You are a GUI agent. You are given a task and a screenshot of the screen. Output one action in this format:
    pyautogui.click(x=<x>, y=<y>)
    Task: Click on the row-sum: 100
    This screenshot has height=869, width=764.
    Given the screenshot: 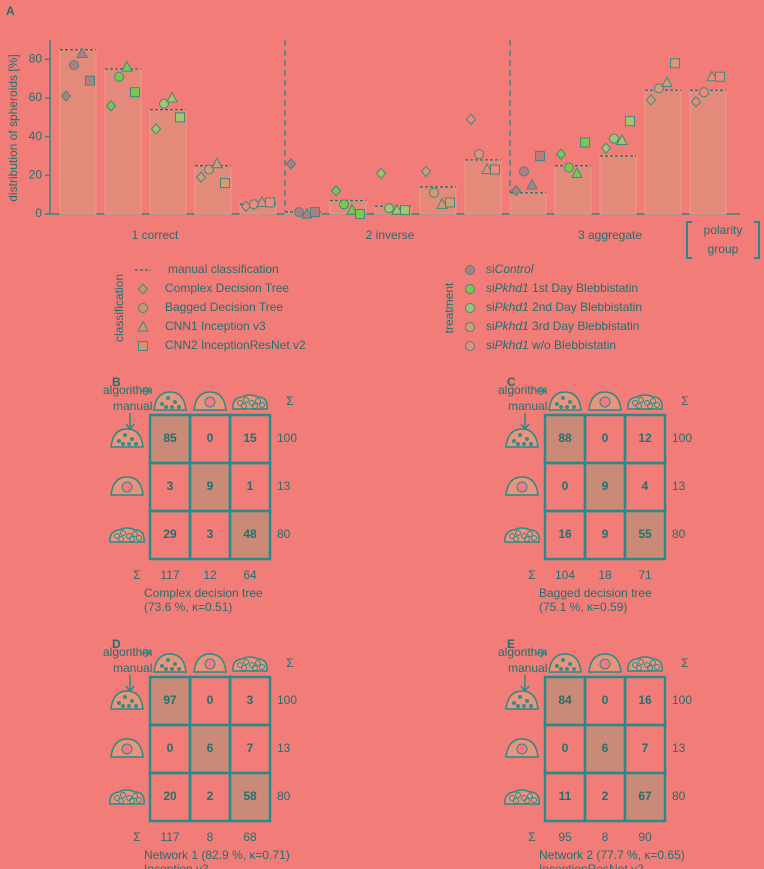 What is the action you would take?
    pyautogui.click(x=287, y=700)
    